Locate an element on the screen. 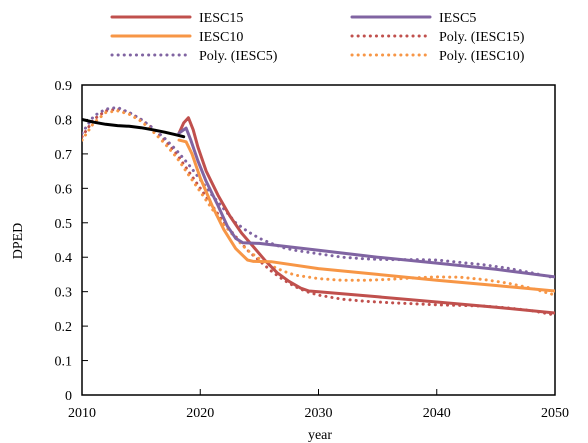 The height and width of the screenshot is (443, 588). y-tick-label: 0 is located at coordinates (68, 396).